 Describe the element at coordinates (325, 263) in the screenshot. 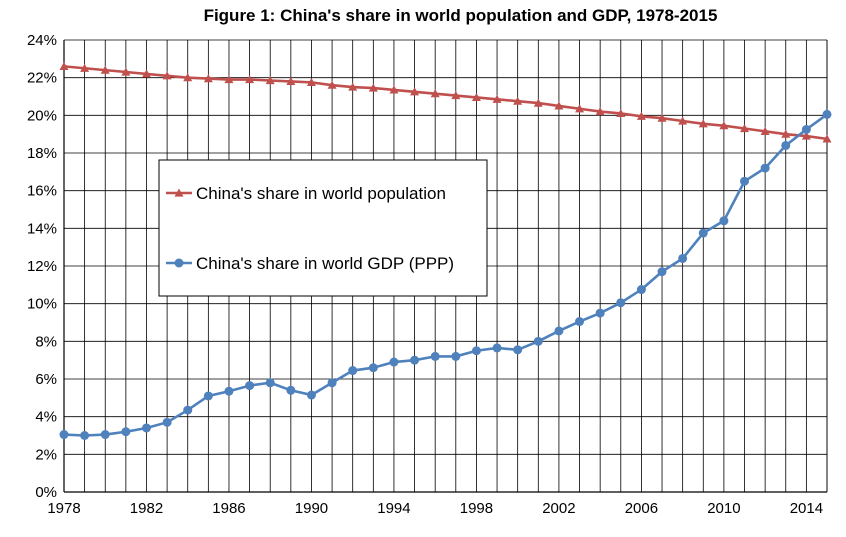

I see `legend-label: China's share in world GDP (PPP)` at that location.